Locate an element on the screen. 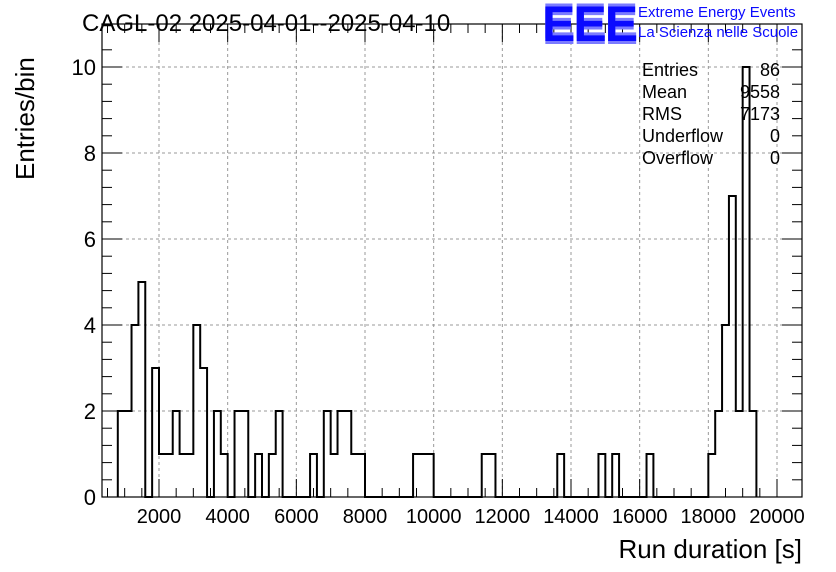  x-tick-label: 20000 is located at coordinates (777, 517).